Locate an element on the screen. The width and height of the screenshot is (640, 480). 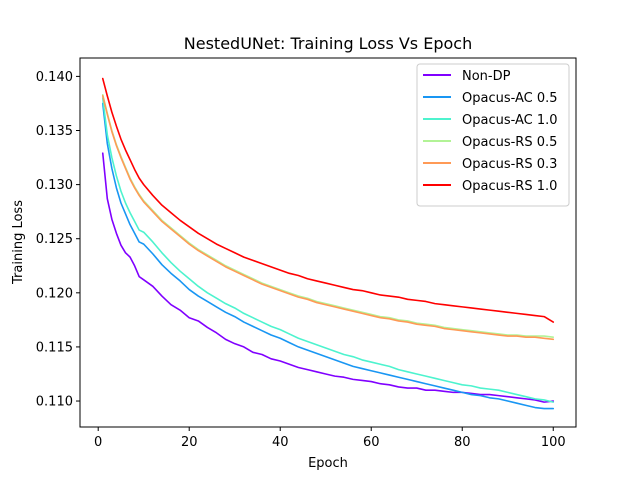
y-tick-label: 0.140 is located at coordinates (54, 77).